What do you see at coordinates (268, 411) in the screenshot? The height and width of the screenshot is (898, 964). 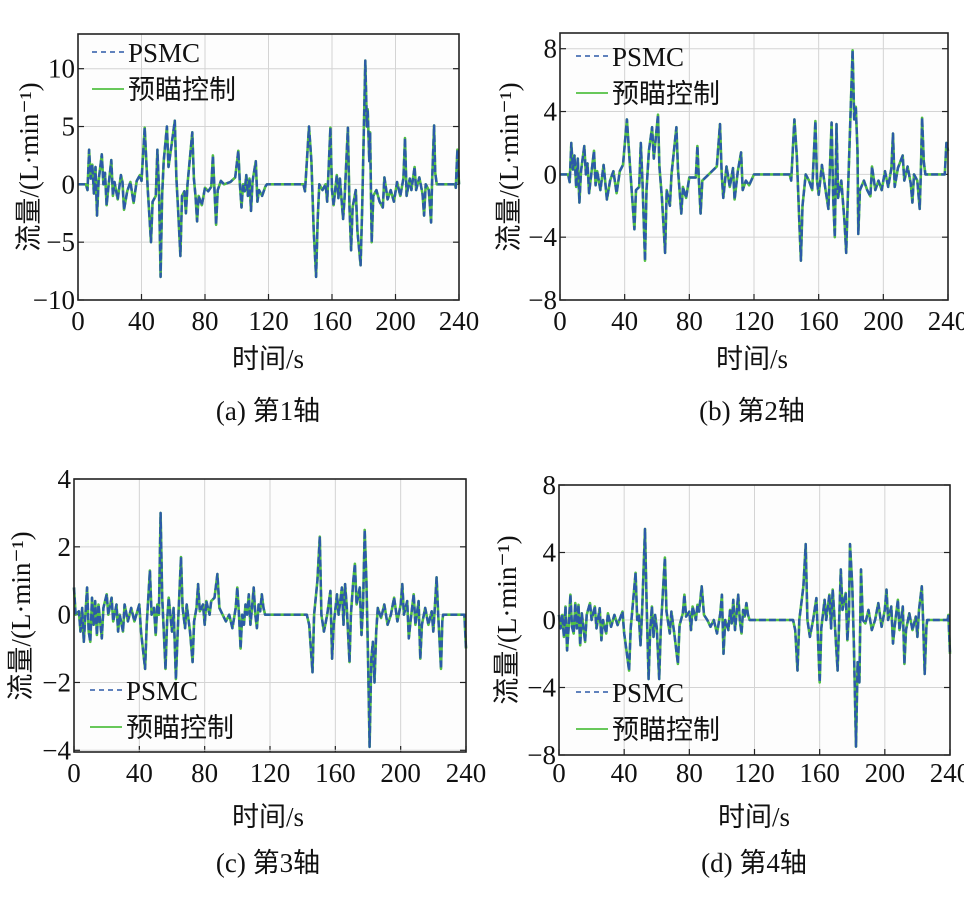 I see `subplot-caption: (a) 第1轴` at bounding box center [268, 411].